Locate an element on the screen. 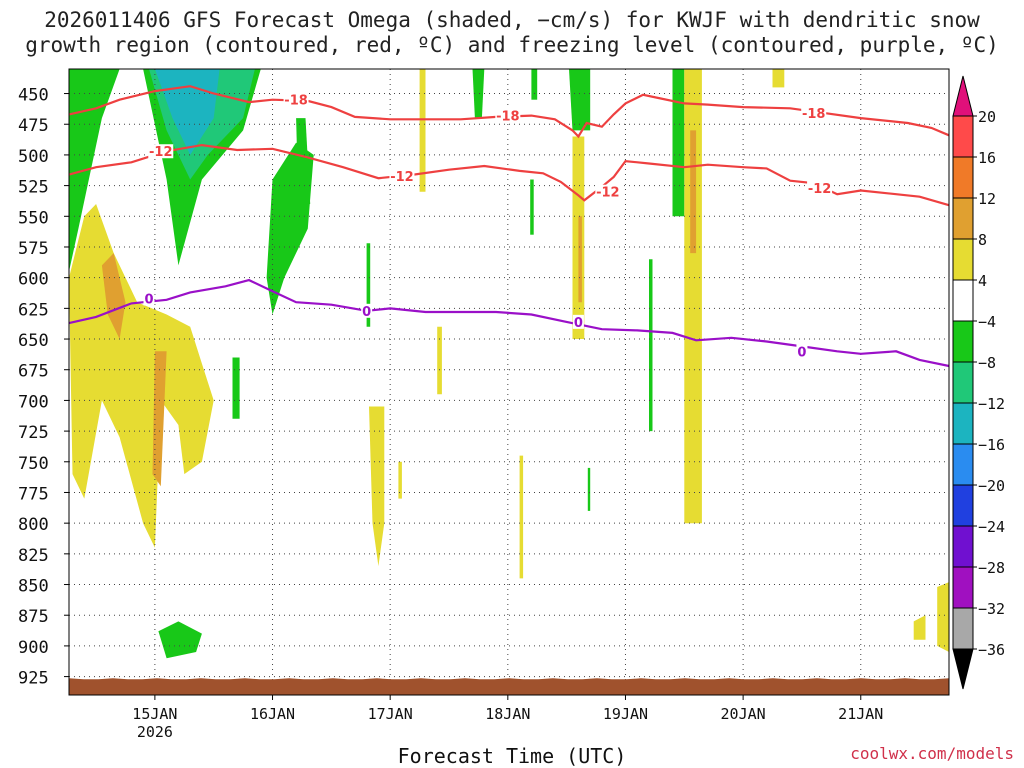 This screenshot has width=1024, height=768. contour-label-1-0: -12 is located at coordinates (161, 152).